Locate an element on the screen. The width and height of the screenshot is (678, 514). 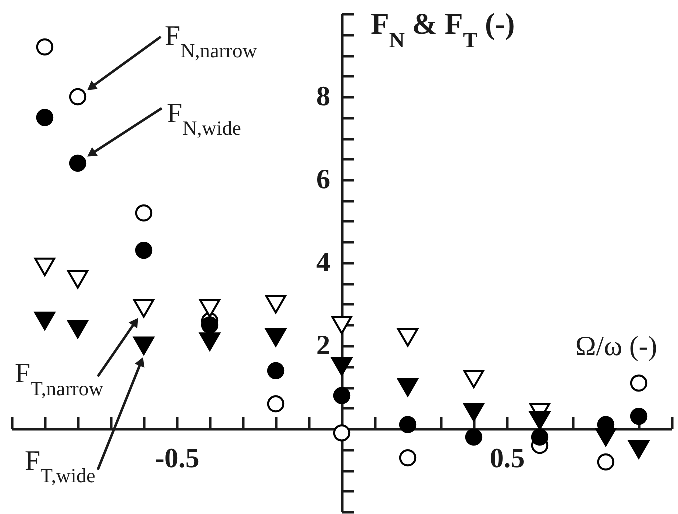
x-tick-label: 0.5 is located at coordinates (507, 459).